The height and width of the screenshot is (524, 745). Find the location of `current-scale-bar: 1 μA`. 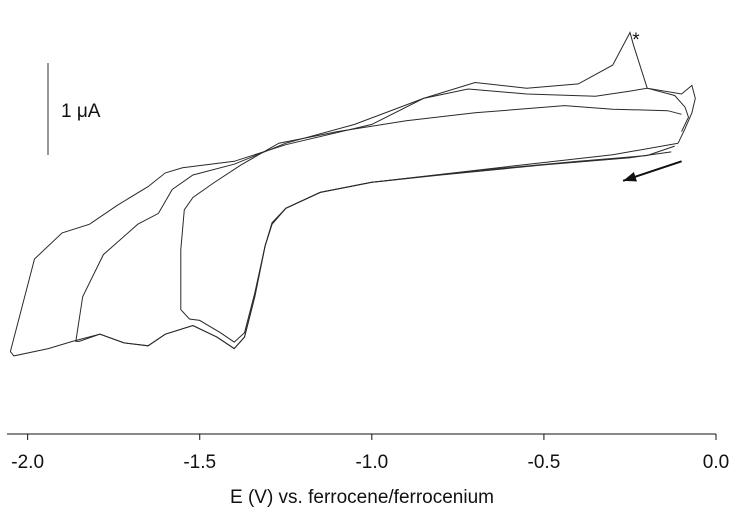

current-scale-bar: 1 μA is located at coordinates (74, 109).